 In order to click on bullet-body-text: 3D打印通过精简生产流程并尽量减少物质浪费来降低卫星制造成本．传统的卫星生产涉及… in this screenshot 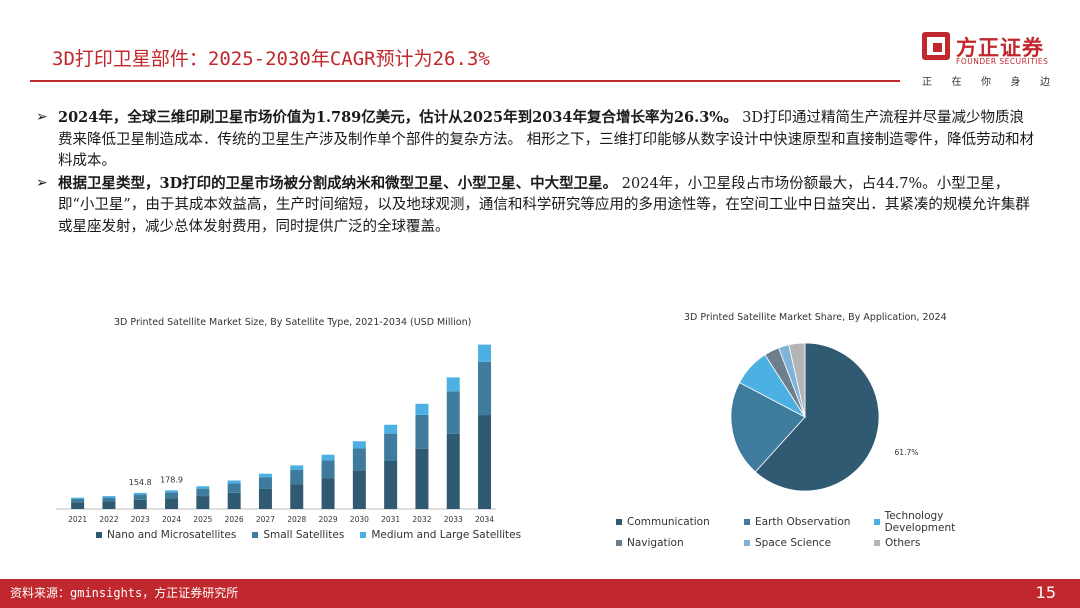, I will do `click(546, 139)`.